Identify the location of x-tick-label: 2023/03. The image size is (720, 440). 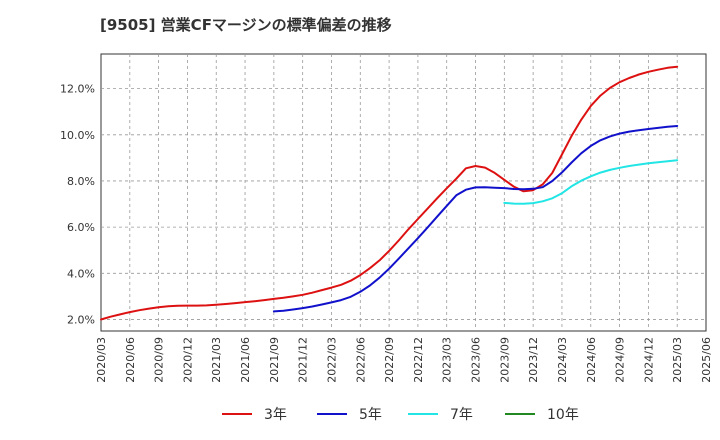
(447, 360).